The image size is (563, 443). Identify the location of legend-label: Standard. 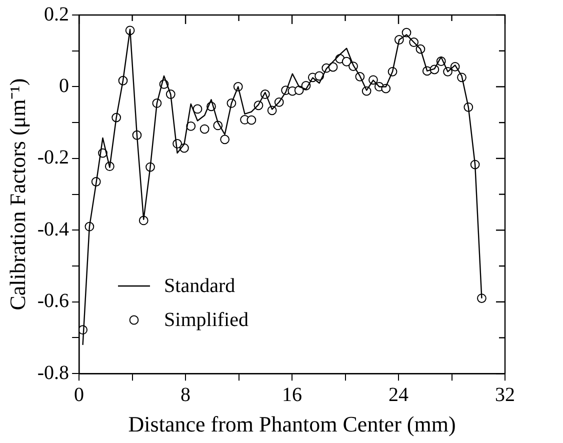
(200, 286).